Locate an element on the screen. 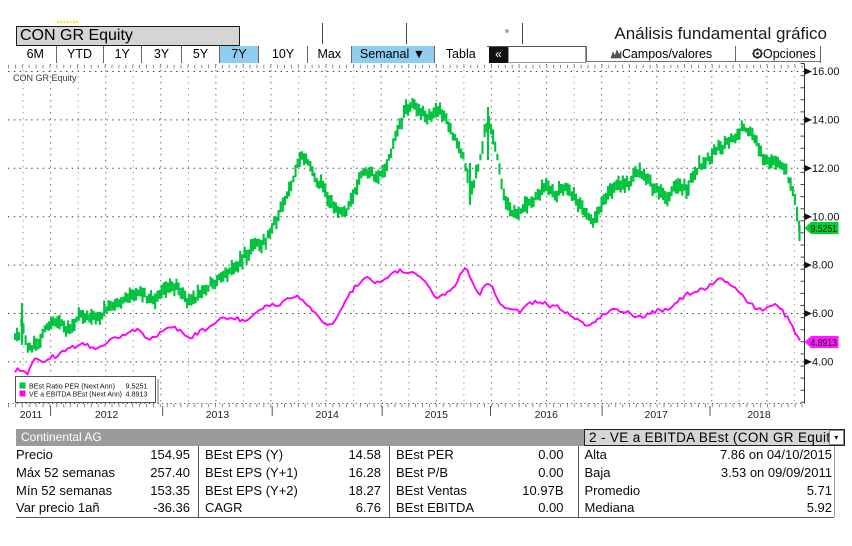  svg-text: 12.00 is located at coordinates (826, 169).